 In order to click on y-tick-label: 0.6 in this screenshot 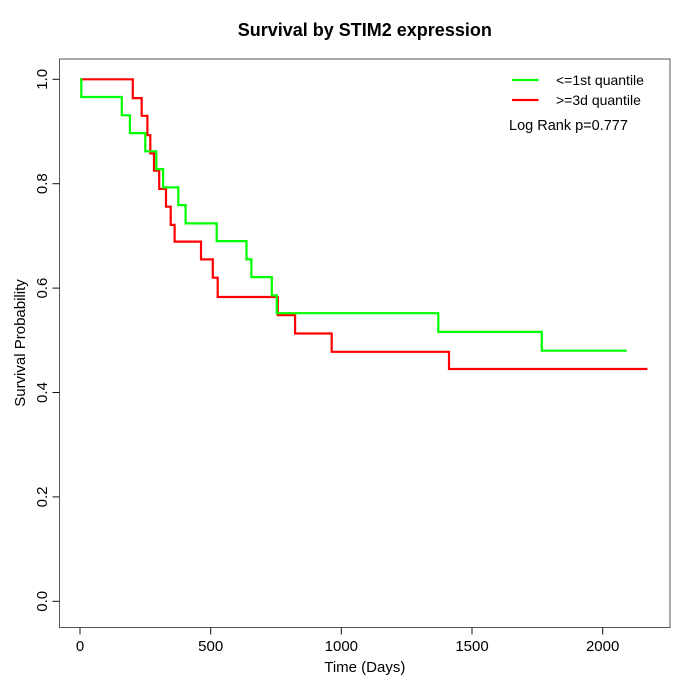, I will do `click(42, 288)`.